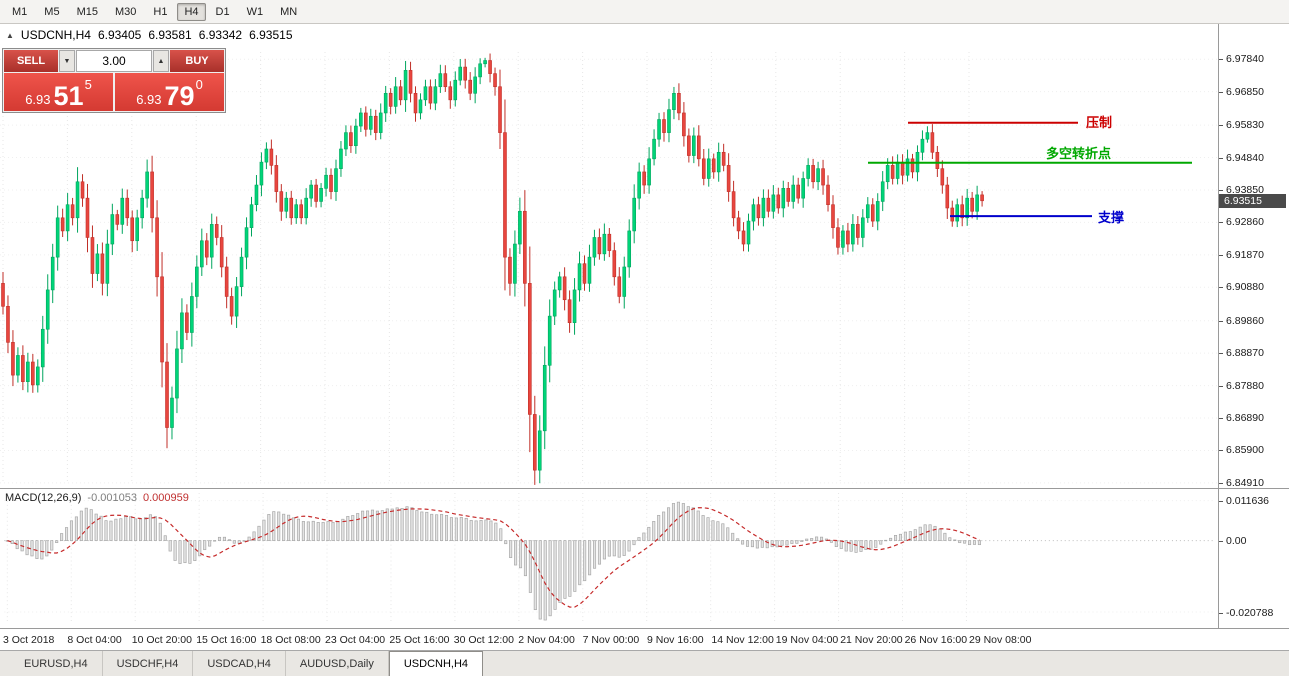 The image size is (1289, 676). I want to click on macd-signal-line, so click(493, 557).